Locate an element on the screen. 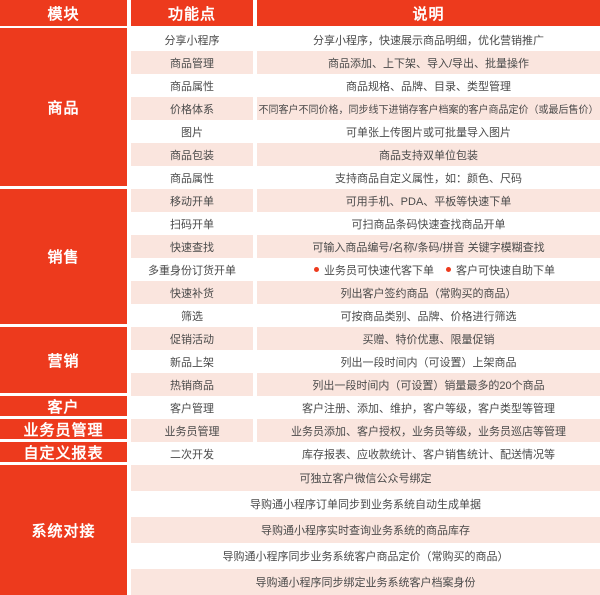 The width and height of the screenshot is (600, 595). table-header-row: 模块 功能点 说明 is located at coordinates (300, 13).